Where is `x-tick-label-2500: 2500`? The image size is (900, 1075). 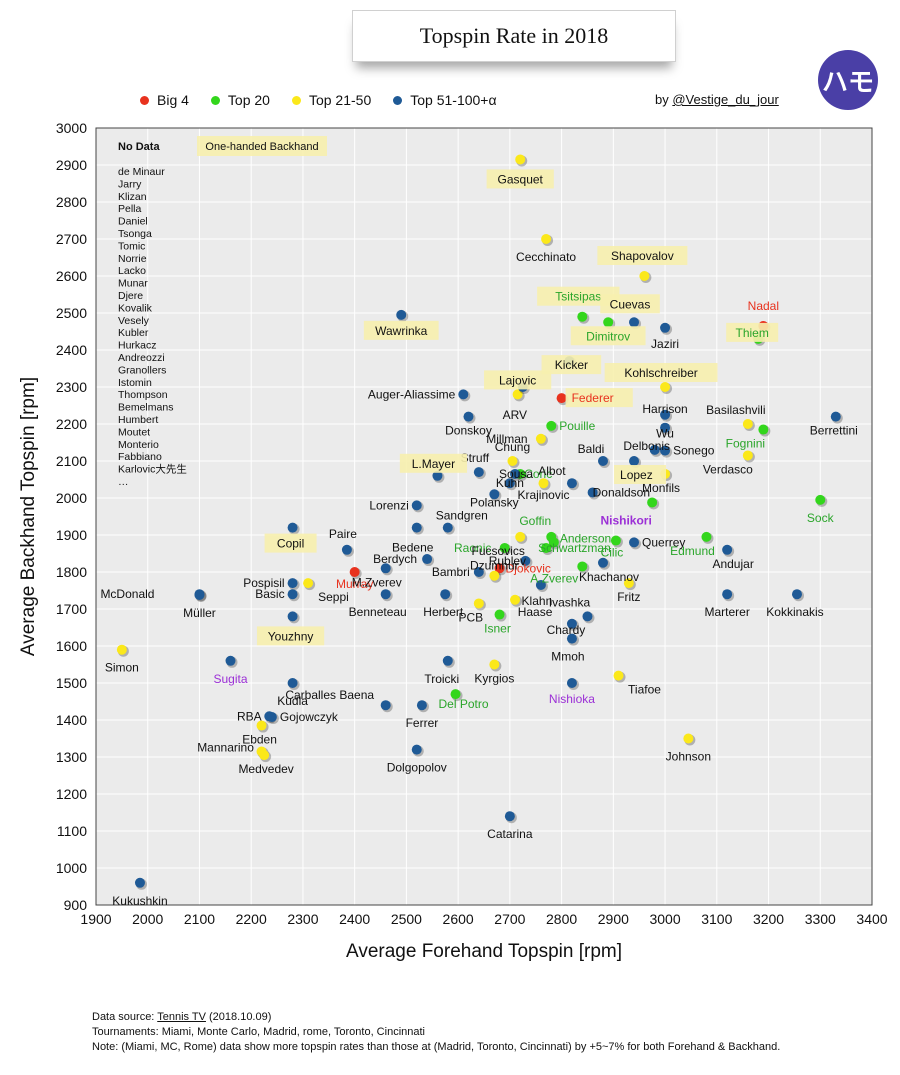 x-tick-label-2500: 2500 is located at coordinates (406, 919).